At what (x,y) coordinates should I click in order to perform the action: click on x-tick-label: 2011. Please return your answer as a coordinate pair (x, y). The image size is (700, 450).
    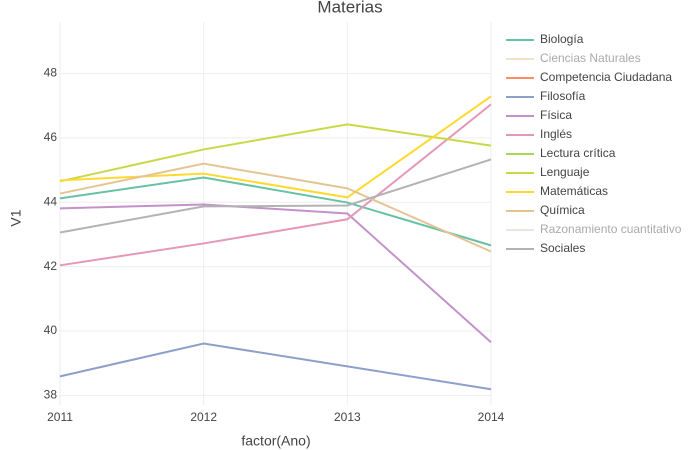
    Looking at the image, I should click on (60, 417).